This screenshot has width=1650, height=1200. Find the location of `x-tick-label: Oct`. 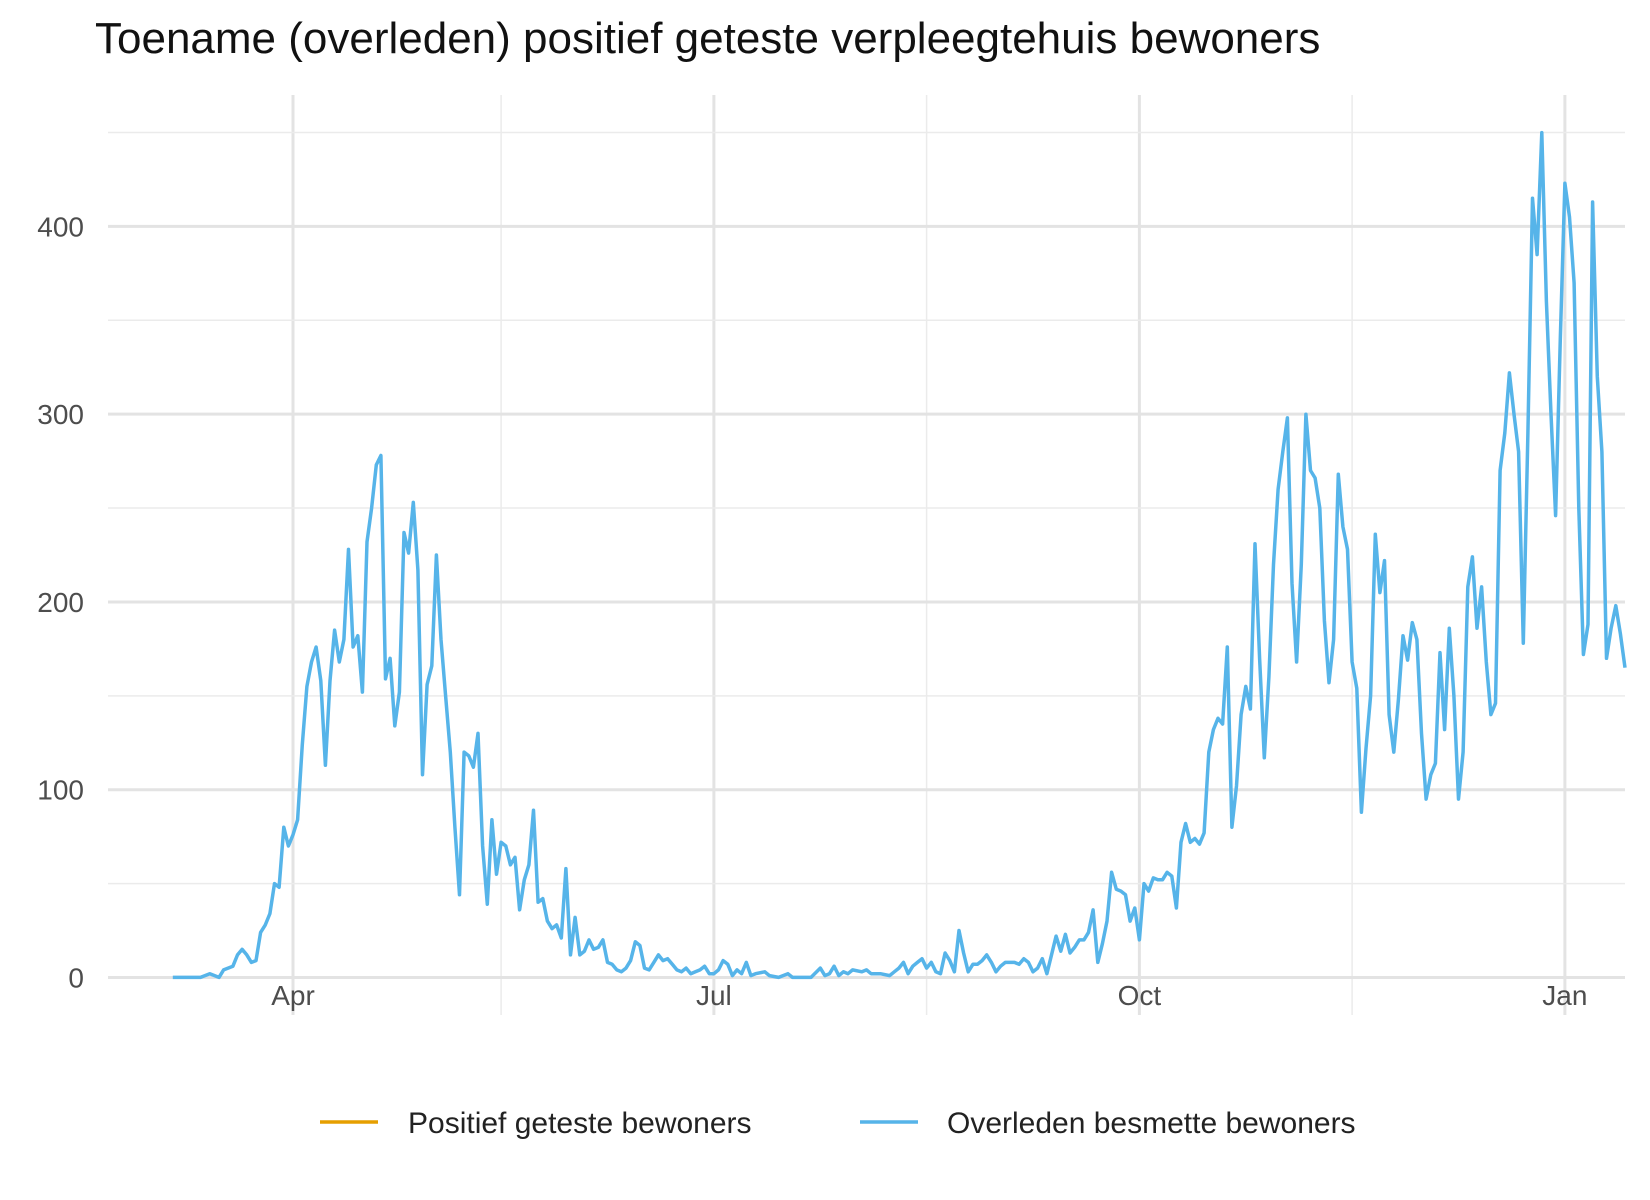

x-tick-label: Oct is located at coordinates (1140, 995).